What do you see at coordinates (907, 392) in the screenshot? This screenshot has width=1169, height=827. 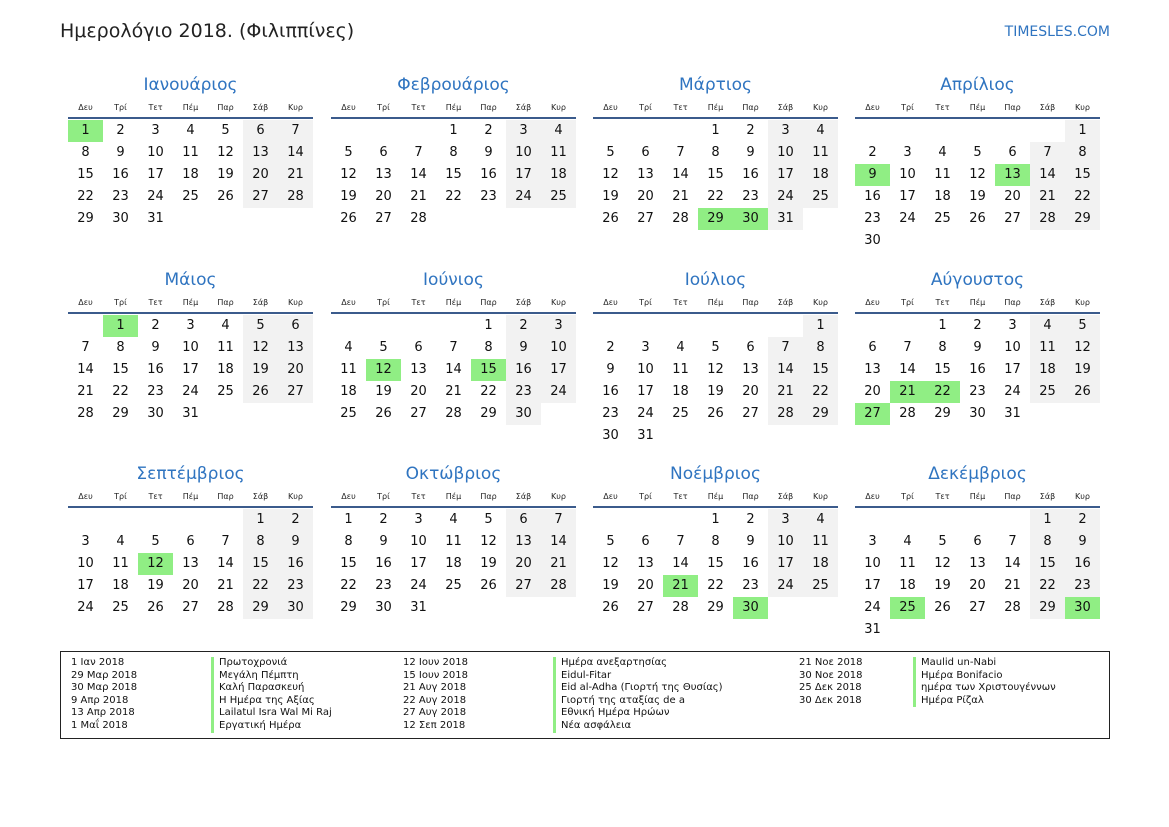 I see `holiday-day-cell: 21` at bounding box center [907, 392].